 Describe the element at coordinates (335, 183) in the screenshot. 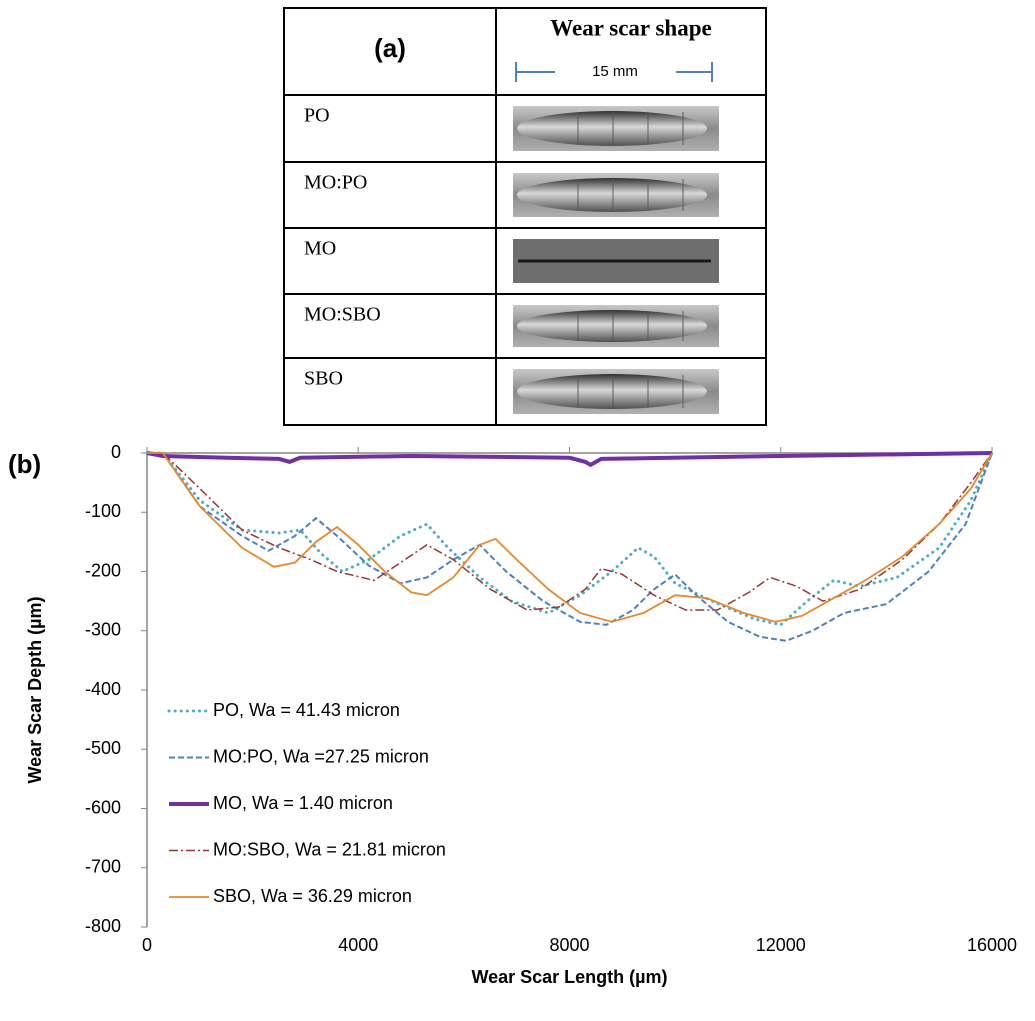

I see `row-label: MO:PO` at that location.